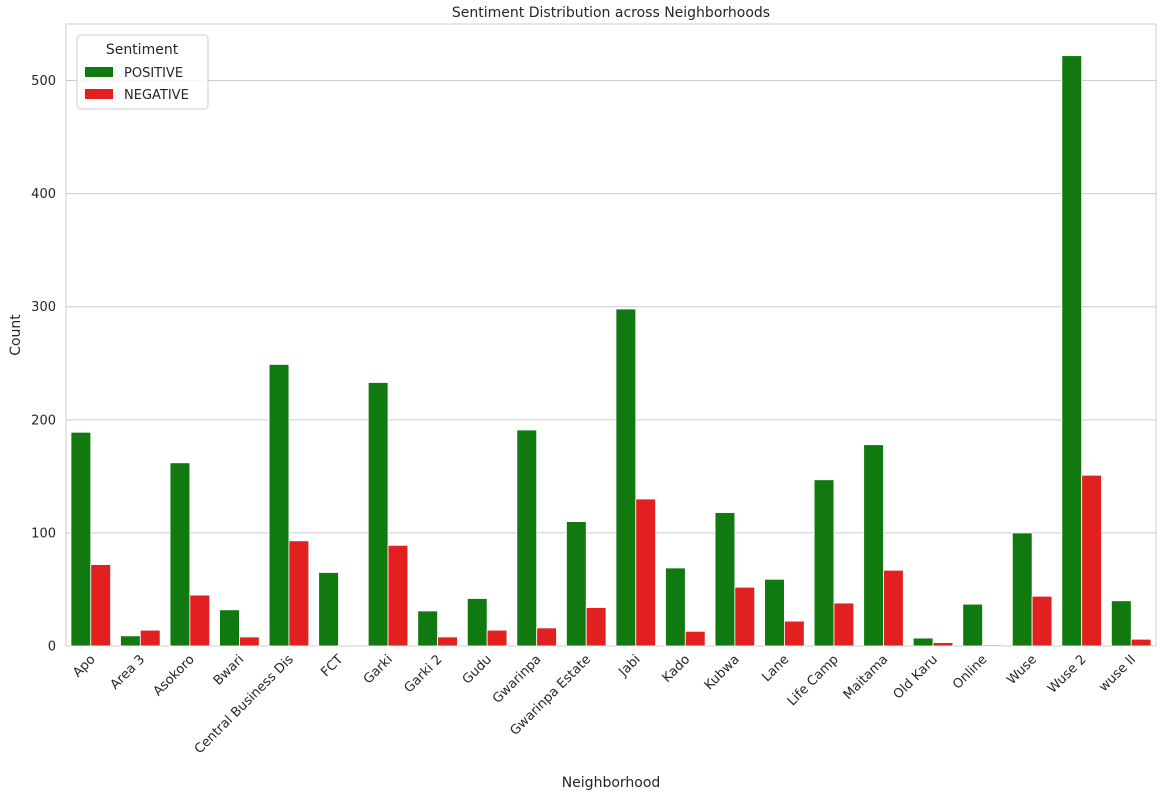  Describe the element at coordinates (43, 194) in the screenshot. I see `y-tick-label: 400` at that location.